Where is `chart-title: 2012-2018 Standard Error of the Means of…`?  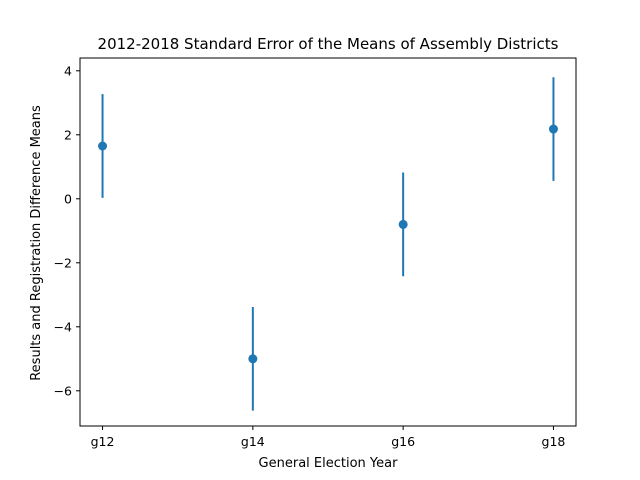 chart-title: 2012-2018 Standard Error of the Means of… is located at coordinates (328, 44).